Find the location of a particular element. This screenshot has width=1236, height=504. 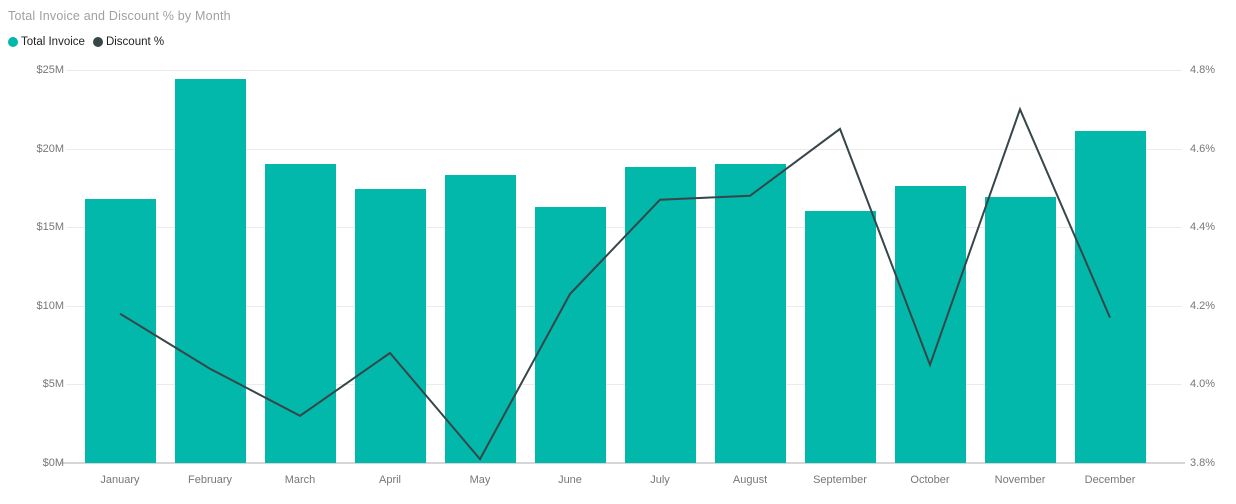

legend-item-discount: Discount % is located at coordinates (128, 42).